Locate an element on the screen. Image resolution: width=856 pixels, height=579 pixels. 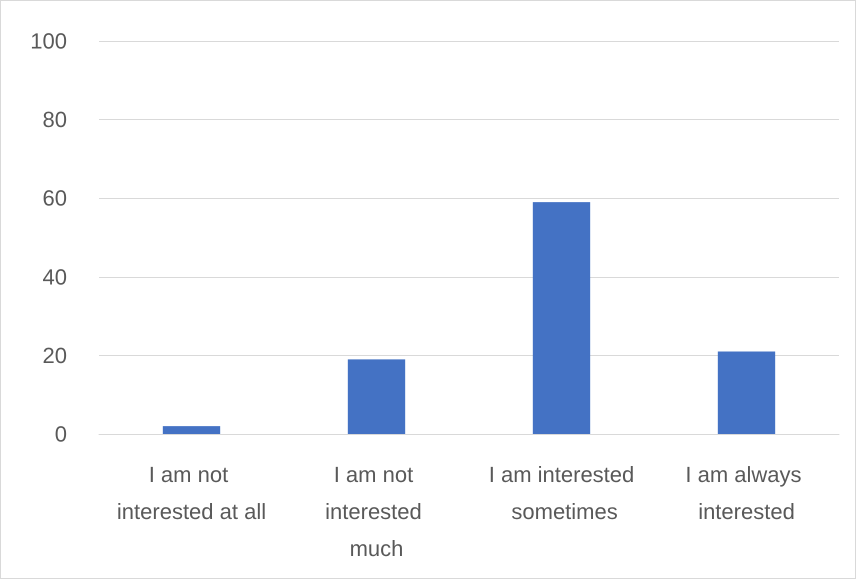
y-tick-label: 100 is located at coordinates (48, 41).